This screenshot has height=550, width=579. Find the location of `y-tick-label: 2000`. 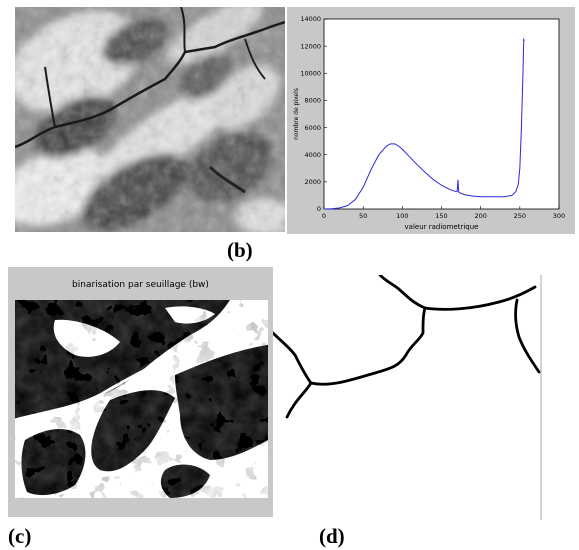

y-tick-label: 2000 is located at coordinates (312, 182).